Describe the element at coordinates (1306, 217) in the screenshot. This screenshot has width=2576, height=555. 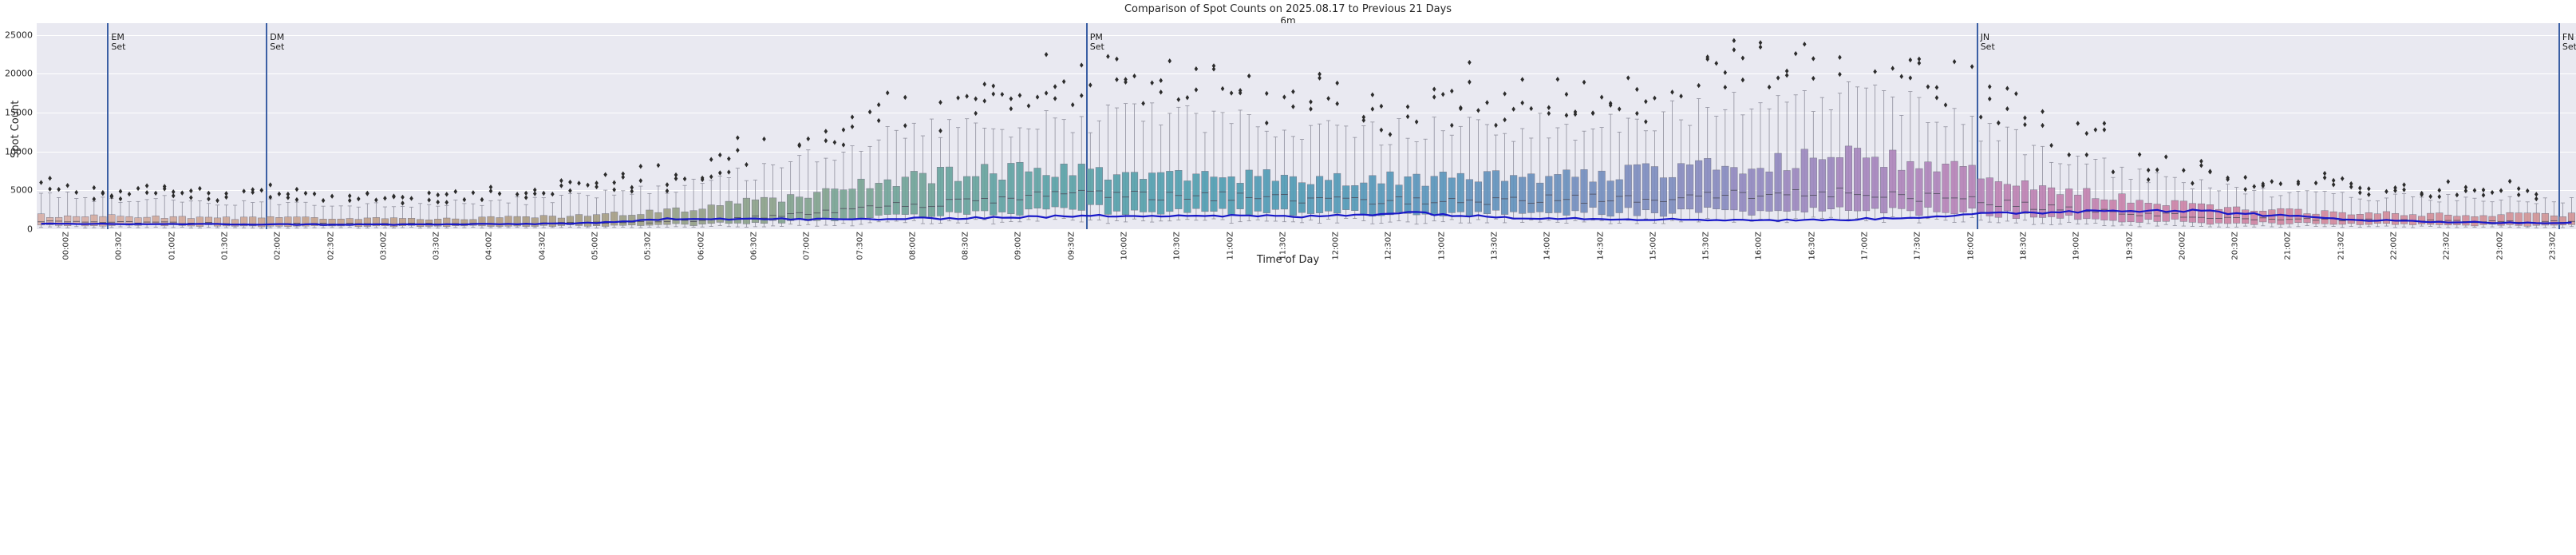
I see `overlay-line` at that location.